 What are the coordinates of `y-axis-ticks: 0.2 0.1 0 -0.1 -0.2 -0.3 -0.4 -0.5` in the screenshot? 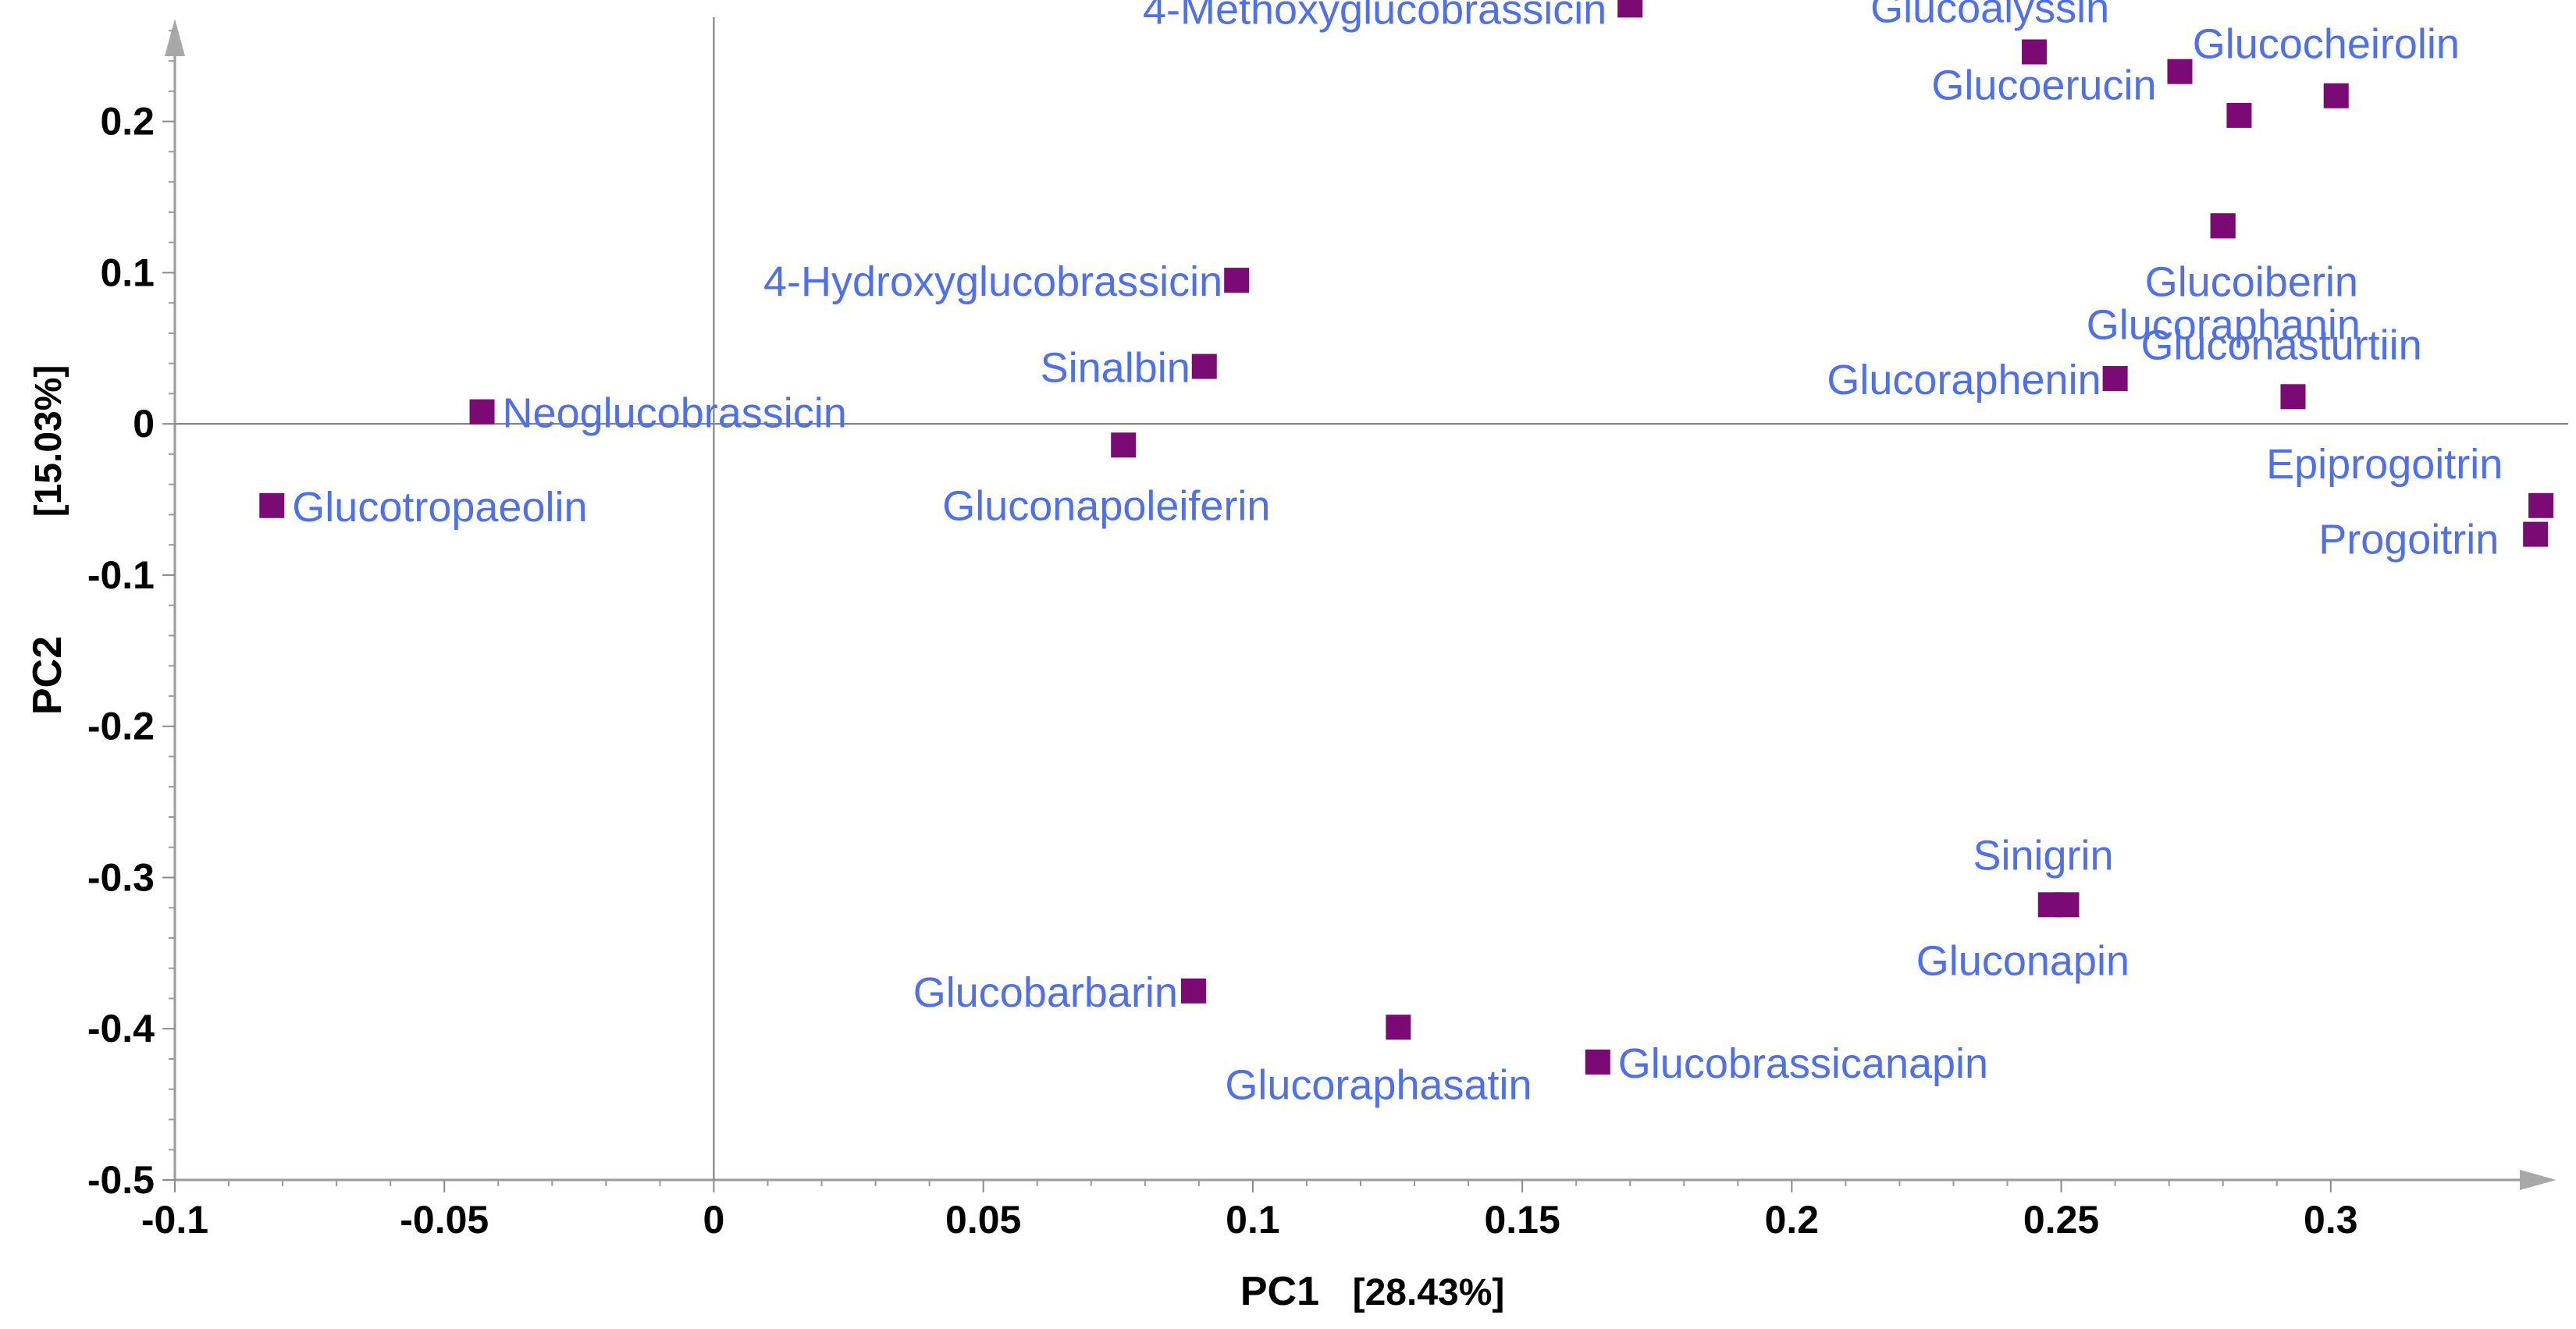 It's located at (131, 616).